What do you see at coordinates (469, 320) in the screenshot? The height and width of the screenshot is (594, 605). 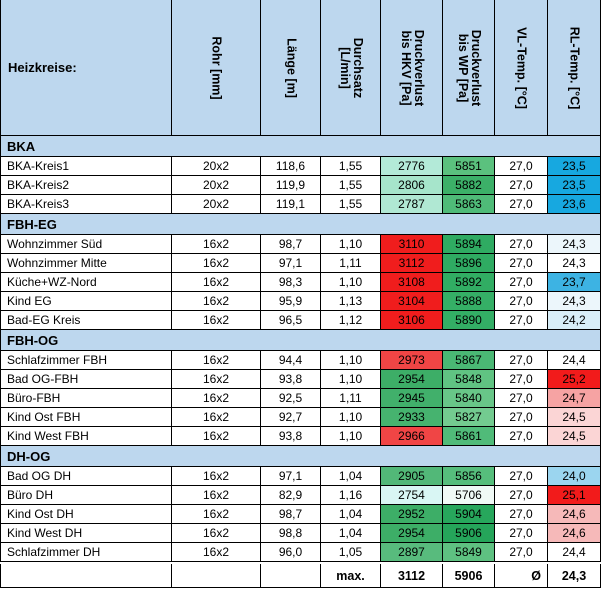 I see `cell-dv-wp: 5890` at bounding box center [469, 320].